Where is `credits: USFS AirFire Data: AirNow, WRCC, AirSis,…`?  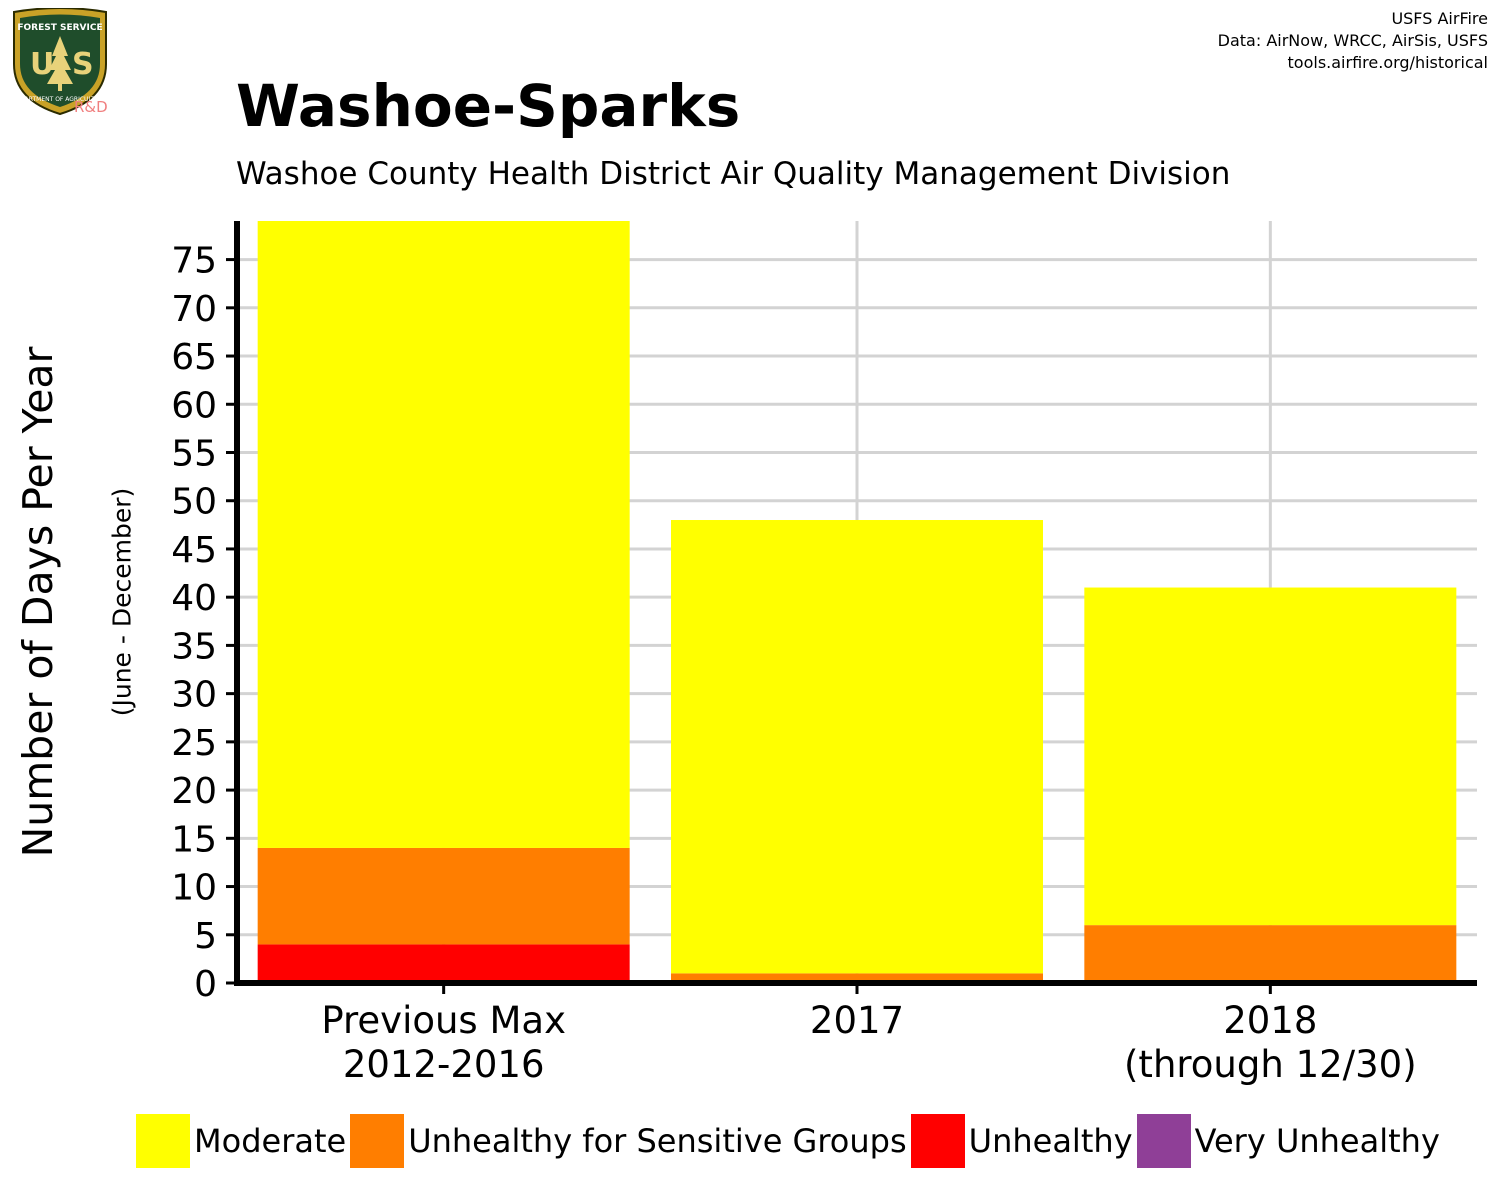 credits: USFS AirFire Data: AirNow, WRCC, AirSis,… is located at coordinates (1353, 41).